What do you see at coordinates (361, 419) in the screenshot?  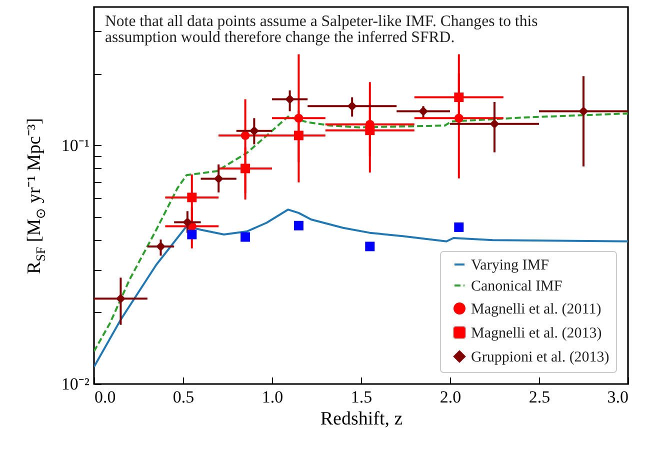 I see `x-axis-title: Redshift, z` at bounding box center [361, 419].